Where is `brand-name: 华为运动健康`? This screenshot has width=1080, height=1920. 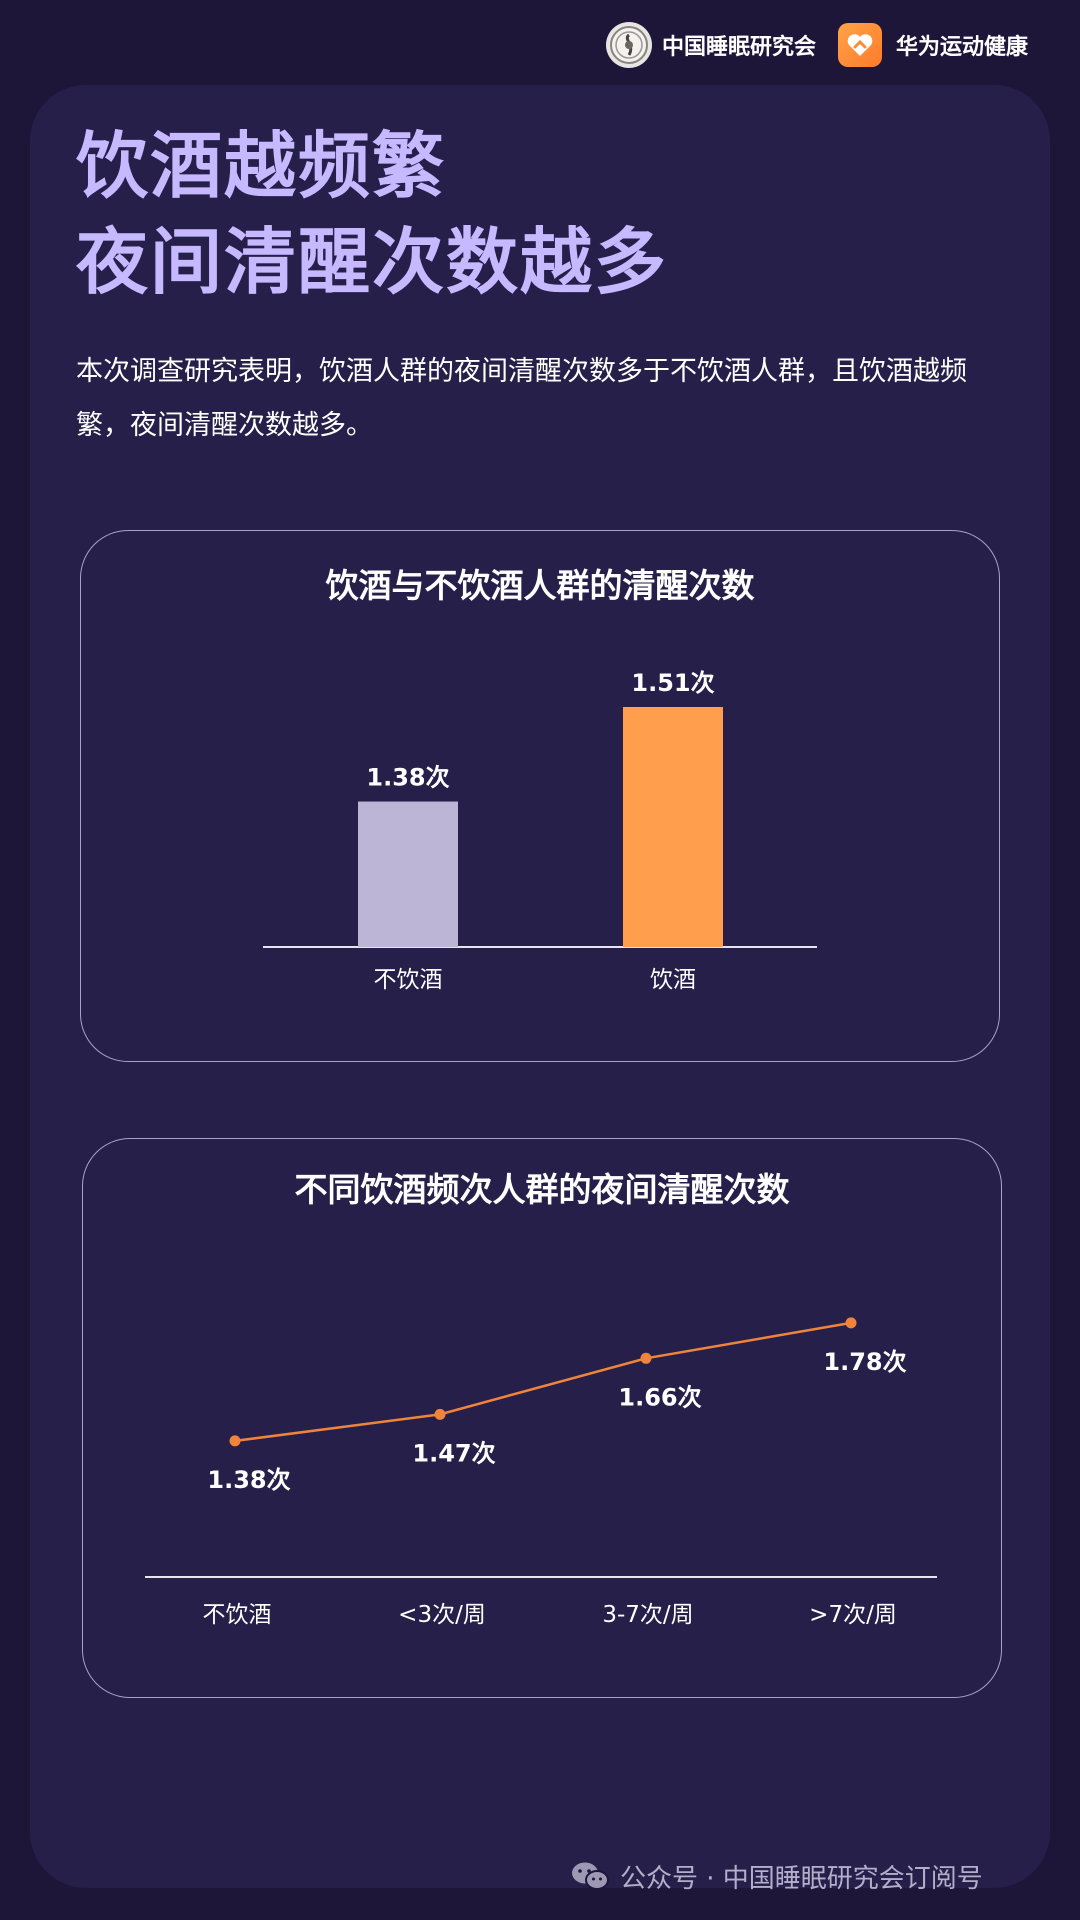 brand-name: 华为运动健康 is located at coordinates (962, 47).